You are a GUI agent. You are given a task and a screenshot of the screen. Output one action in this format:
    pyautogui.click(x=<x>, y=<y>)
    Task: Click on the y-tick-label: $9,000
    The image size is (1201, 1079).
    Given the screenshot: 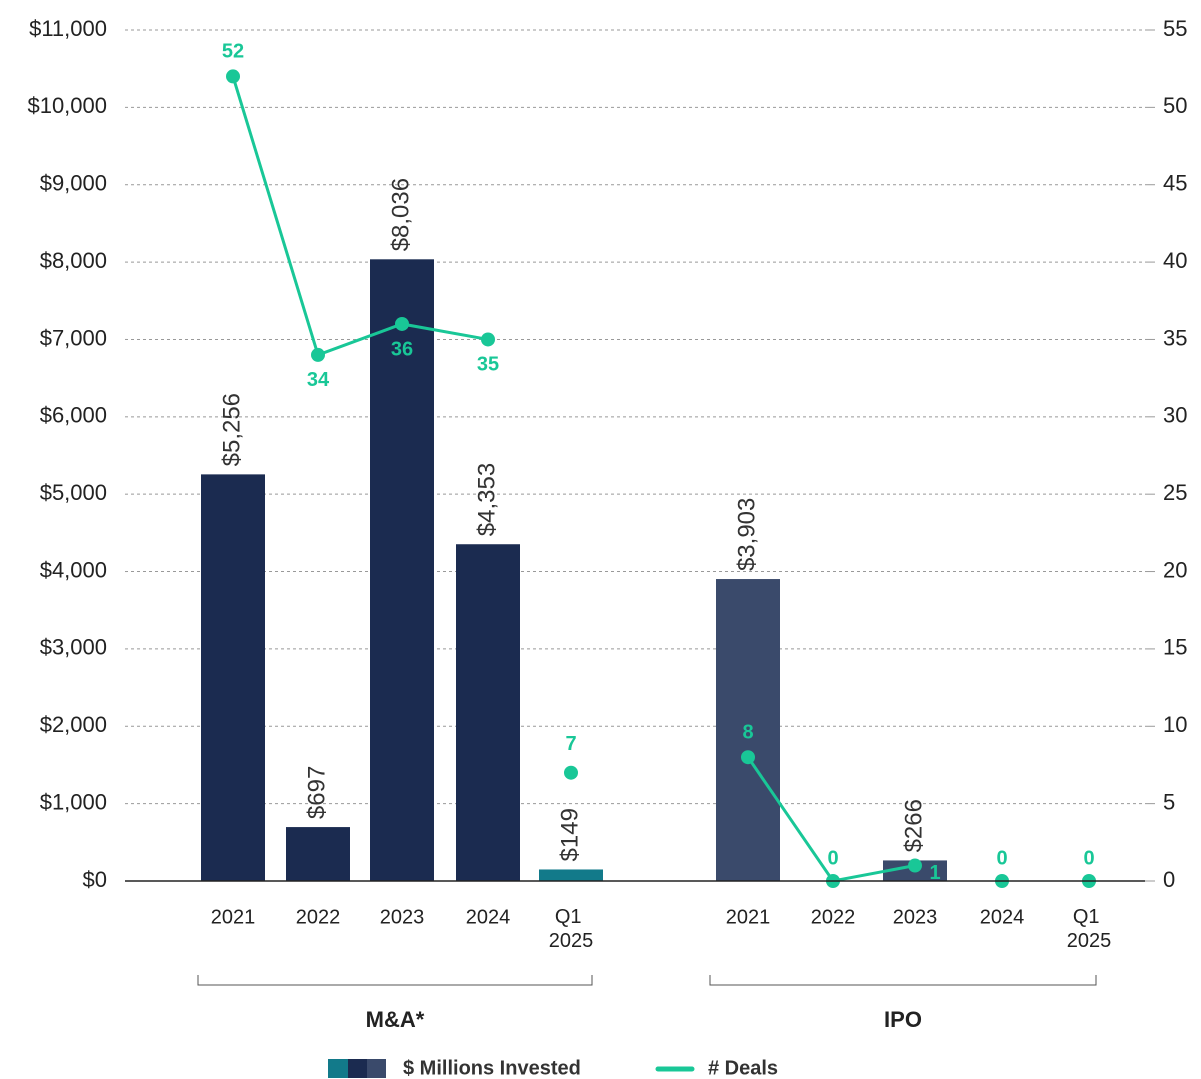 What is the action you would take?
    pyautogui.click(x=73, y=183)
    